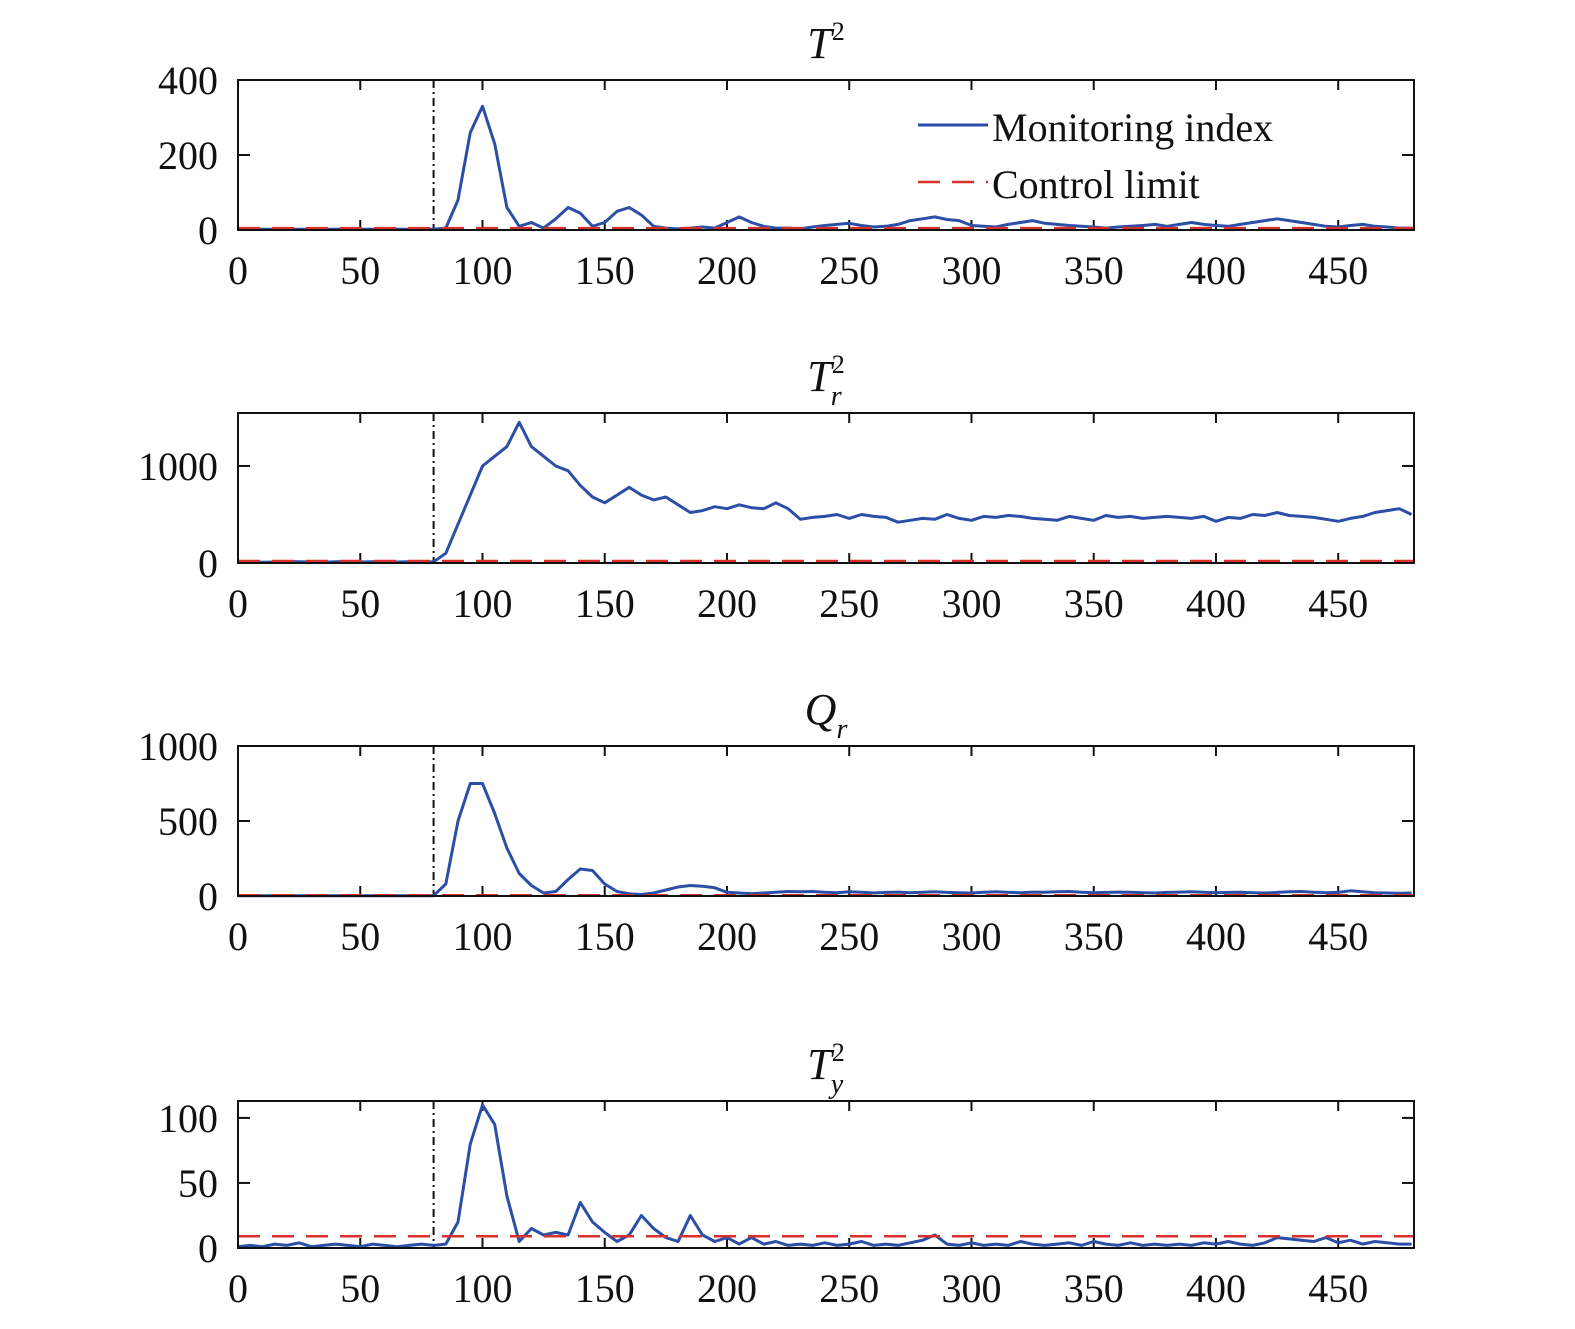 This screenshot has width=1575, height=1329. I want to click on panel-title: T2, so click(825, 42).